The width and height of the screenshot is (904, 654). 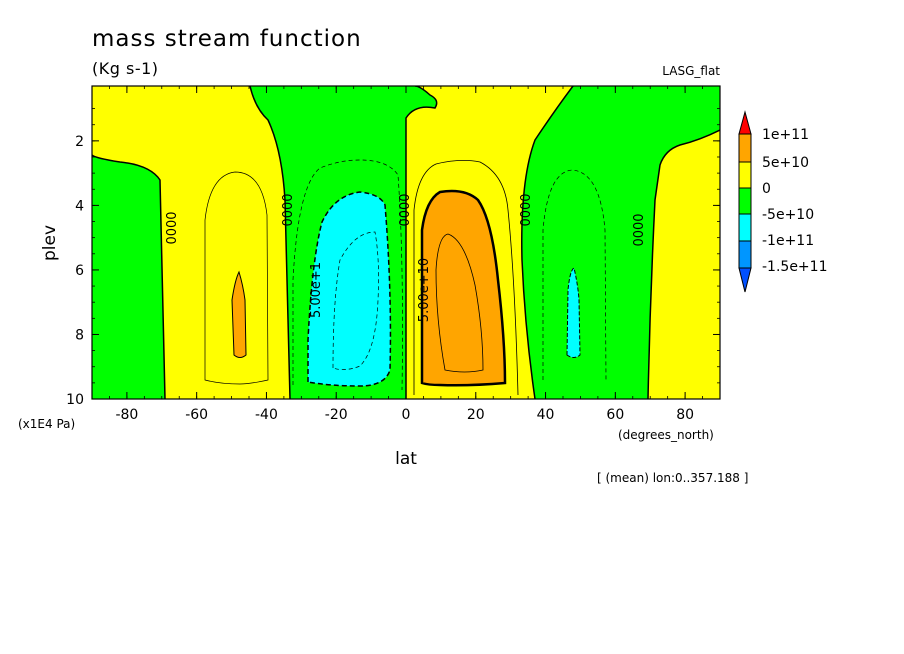 What do you see at coordinates (573, 312) in the screenshot?
I see `fill-n-ferrel-min` at bounding box center [573, 312].